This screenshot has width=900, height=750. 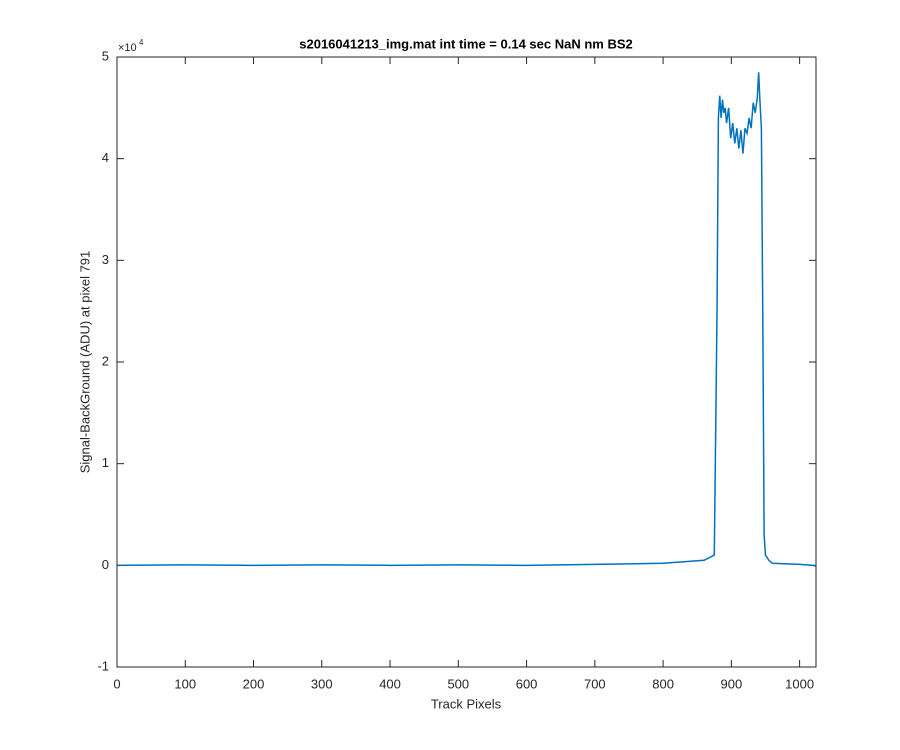 I want to click on y-tick-label: 3, so click(x=105, y=259).